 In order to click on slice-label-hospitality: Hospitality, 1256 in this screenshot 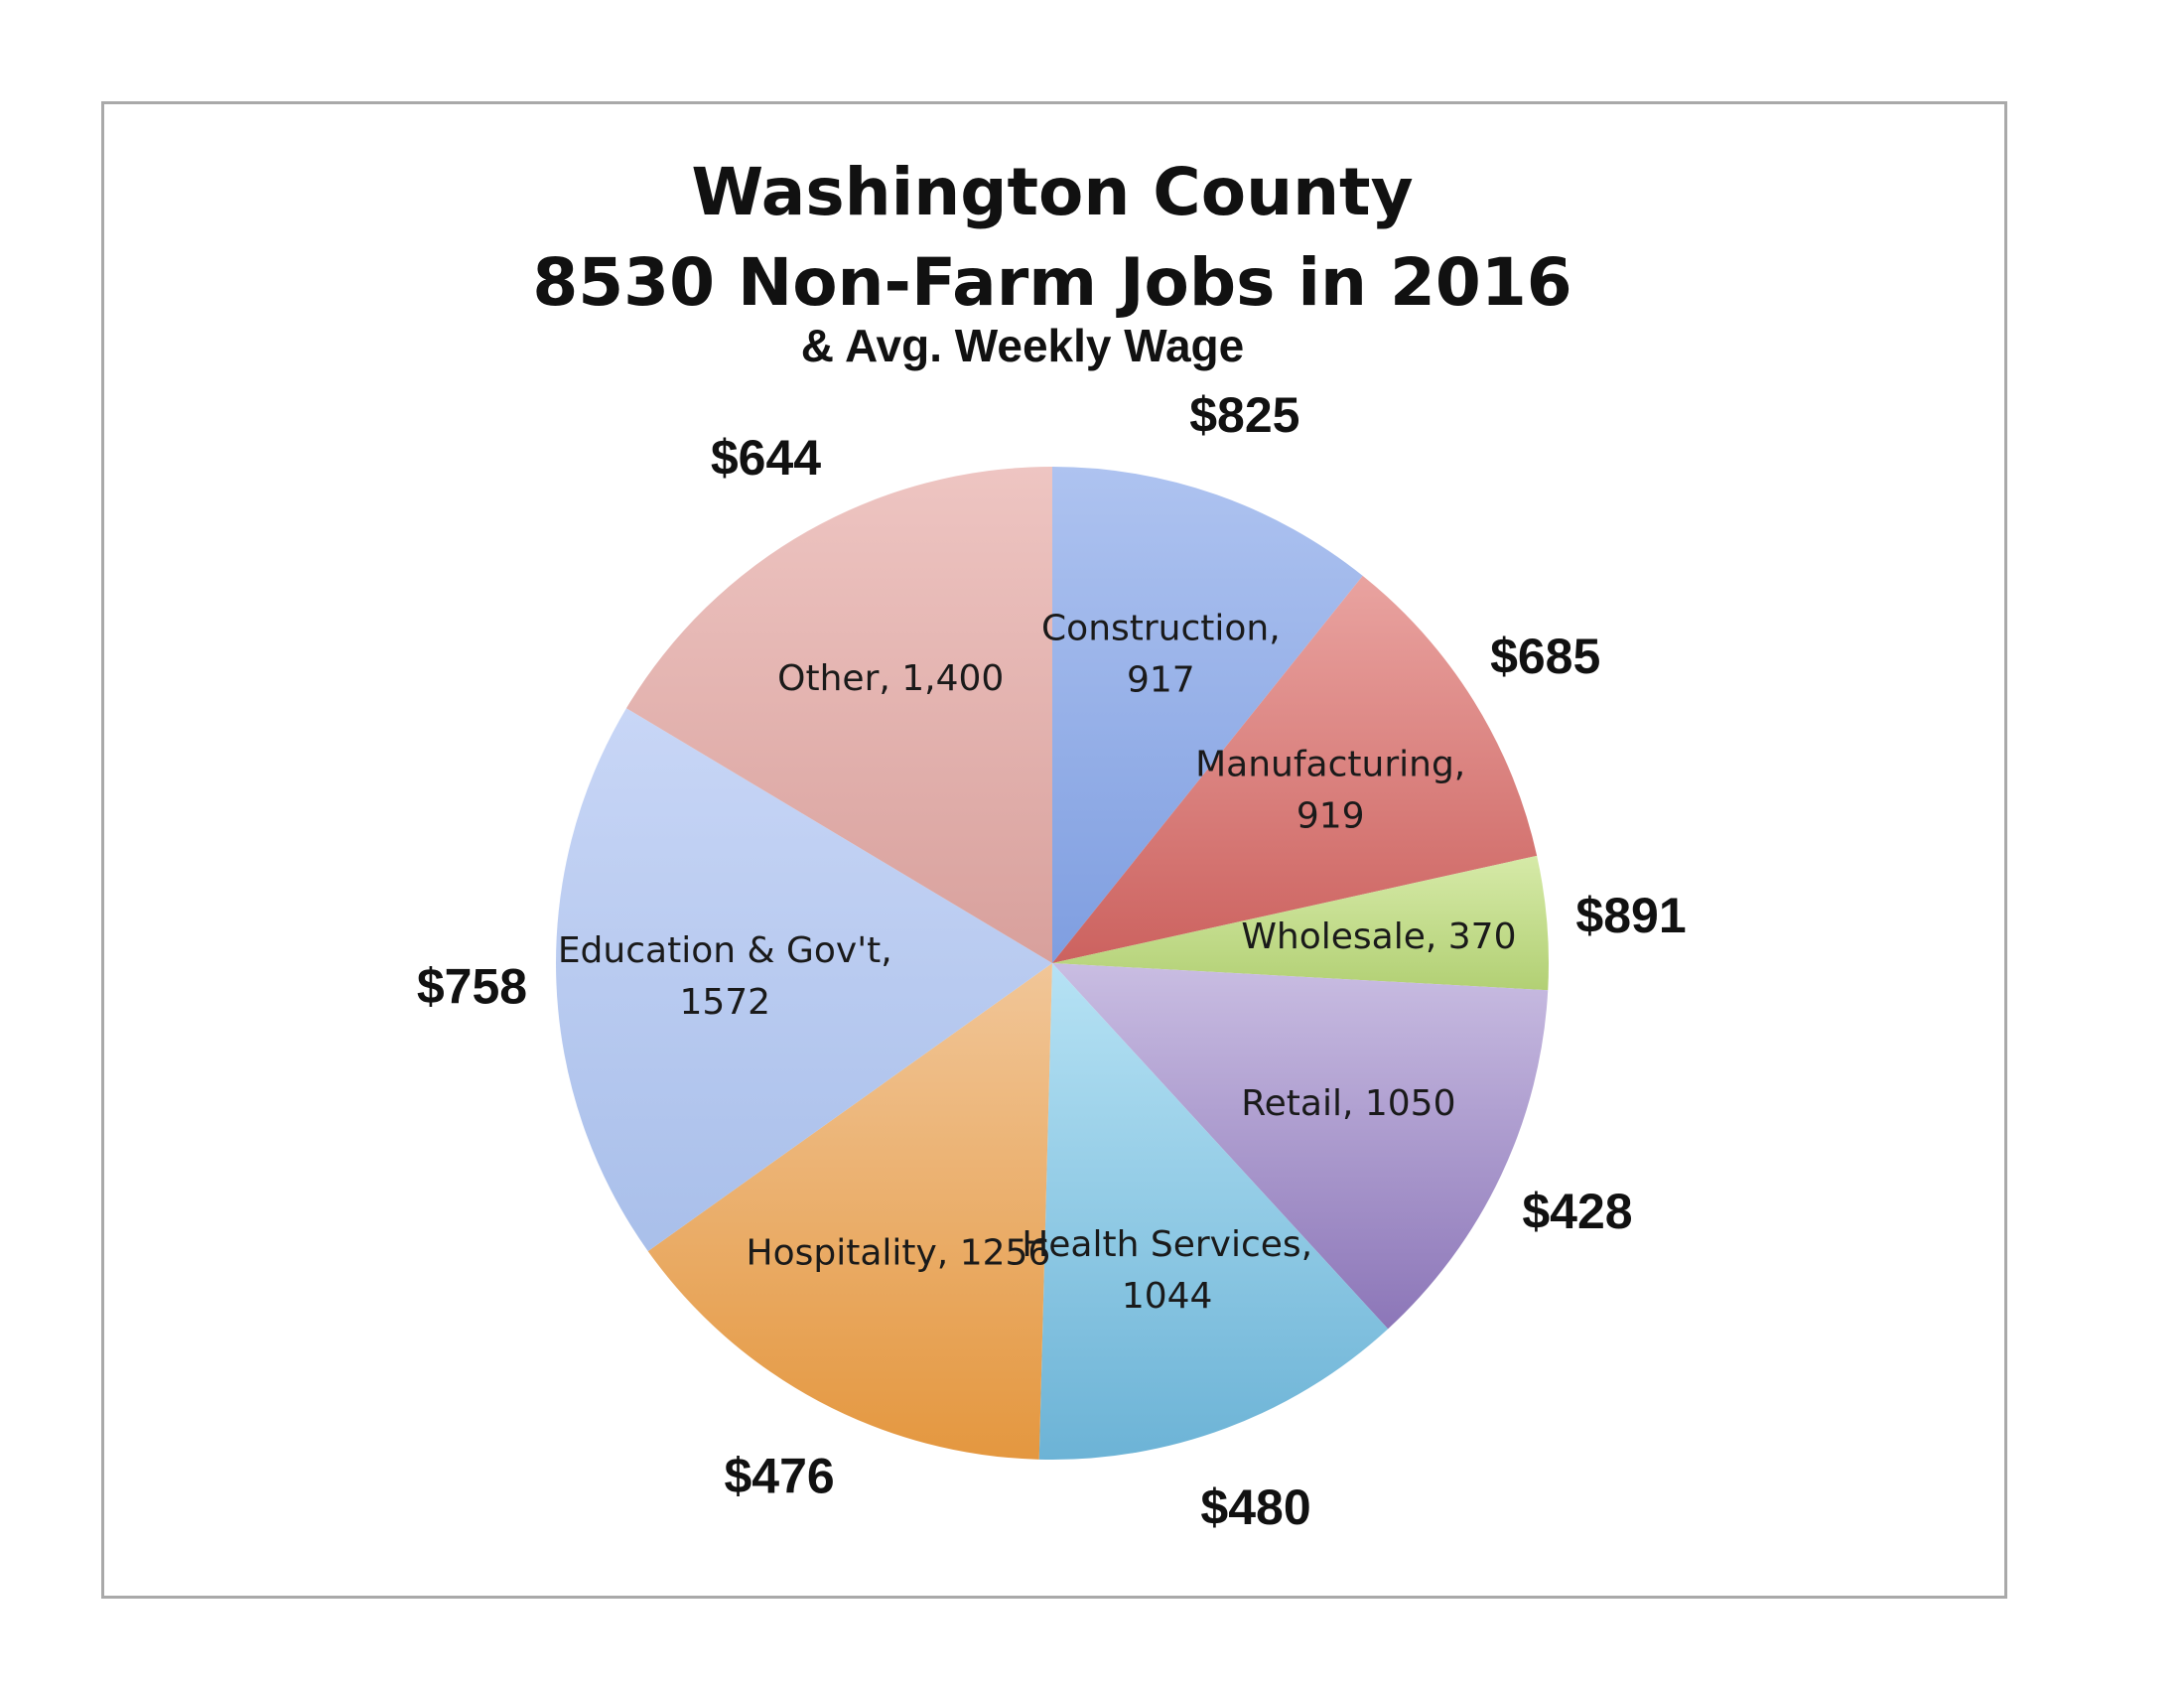, I will do `click(899, 1252)`.